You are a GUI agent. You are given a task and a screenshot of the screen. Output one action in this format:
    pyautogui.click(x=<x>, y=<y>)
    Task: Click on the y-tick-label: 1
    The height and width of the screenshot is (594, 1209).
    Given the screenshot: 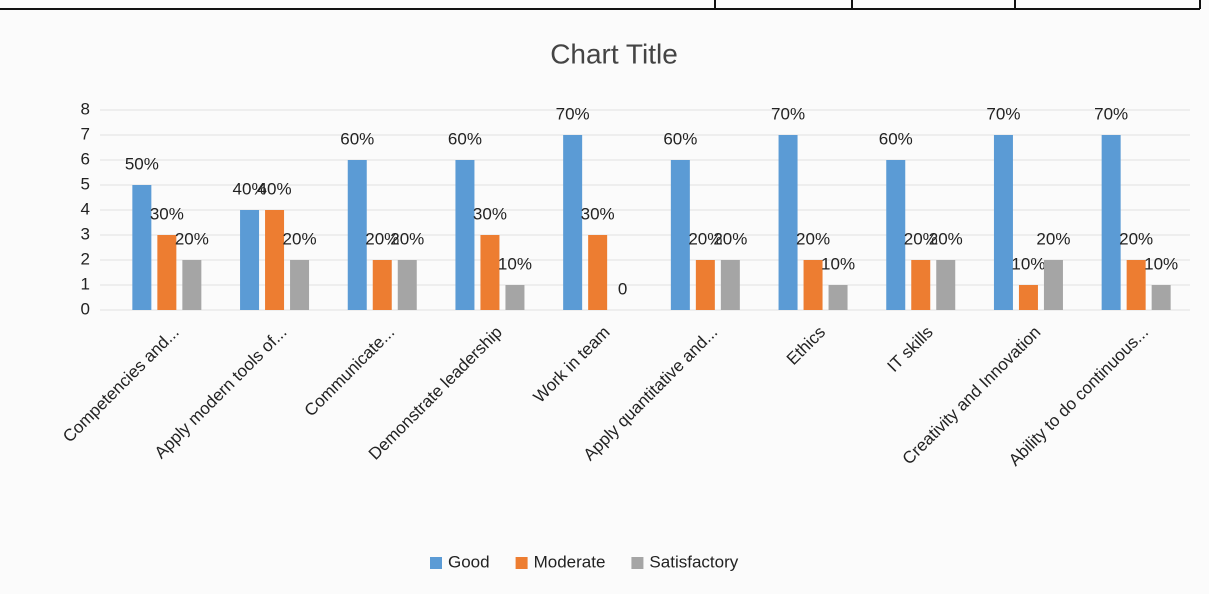 What is the action you would take?
    pyautogui.click(x=85, y=283)
    